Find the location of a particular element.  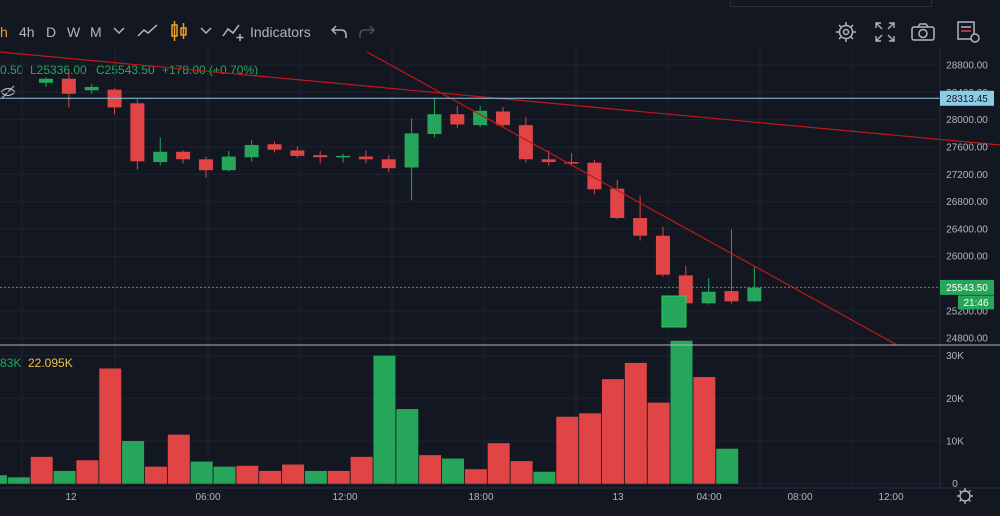

time-tick-3: 18:00 is located at coordinates (480, 497).